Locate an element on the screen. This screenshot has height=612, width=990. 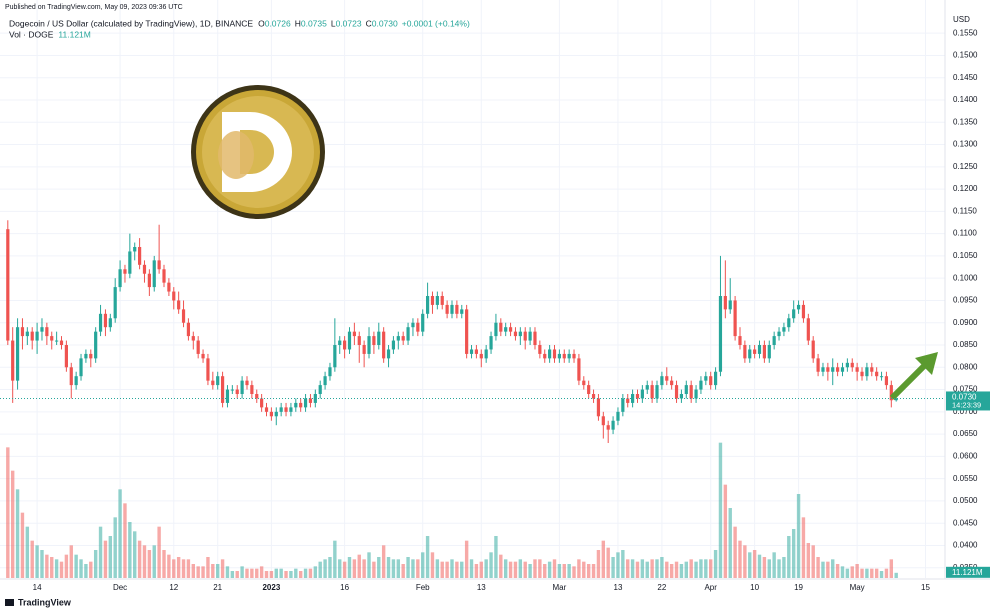
arrow-head is located at coordinates (926, 363).